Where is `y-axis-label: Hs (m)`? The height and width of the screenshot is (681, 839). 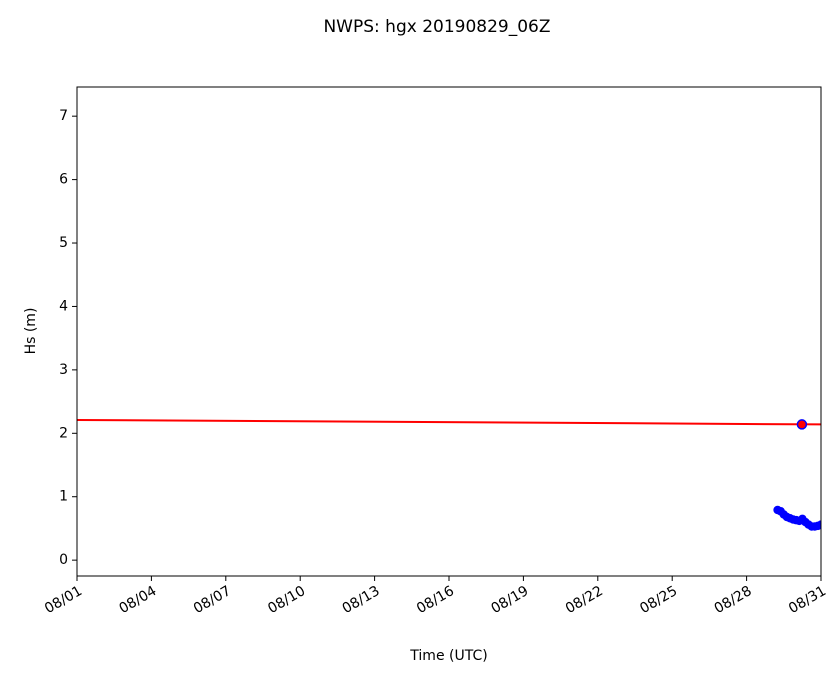
y-axis-label: Hs (m) is located at coordinates (31, 331).